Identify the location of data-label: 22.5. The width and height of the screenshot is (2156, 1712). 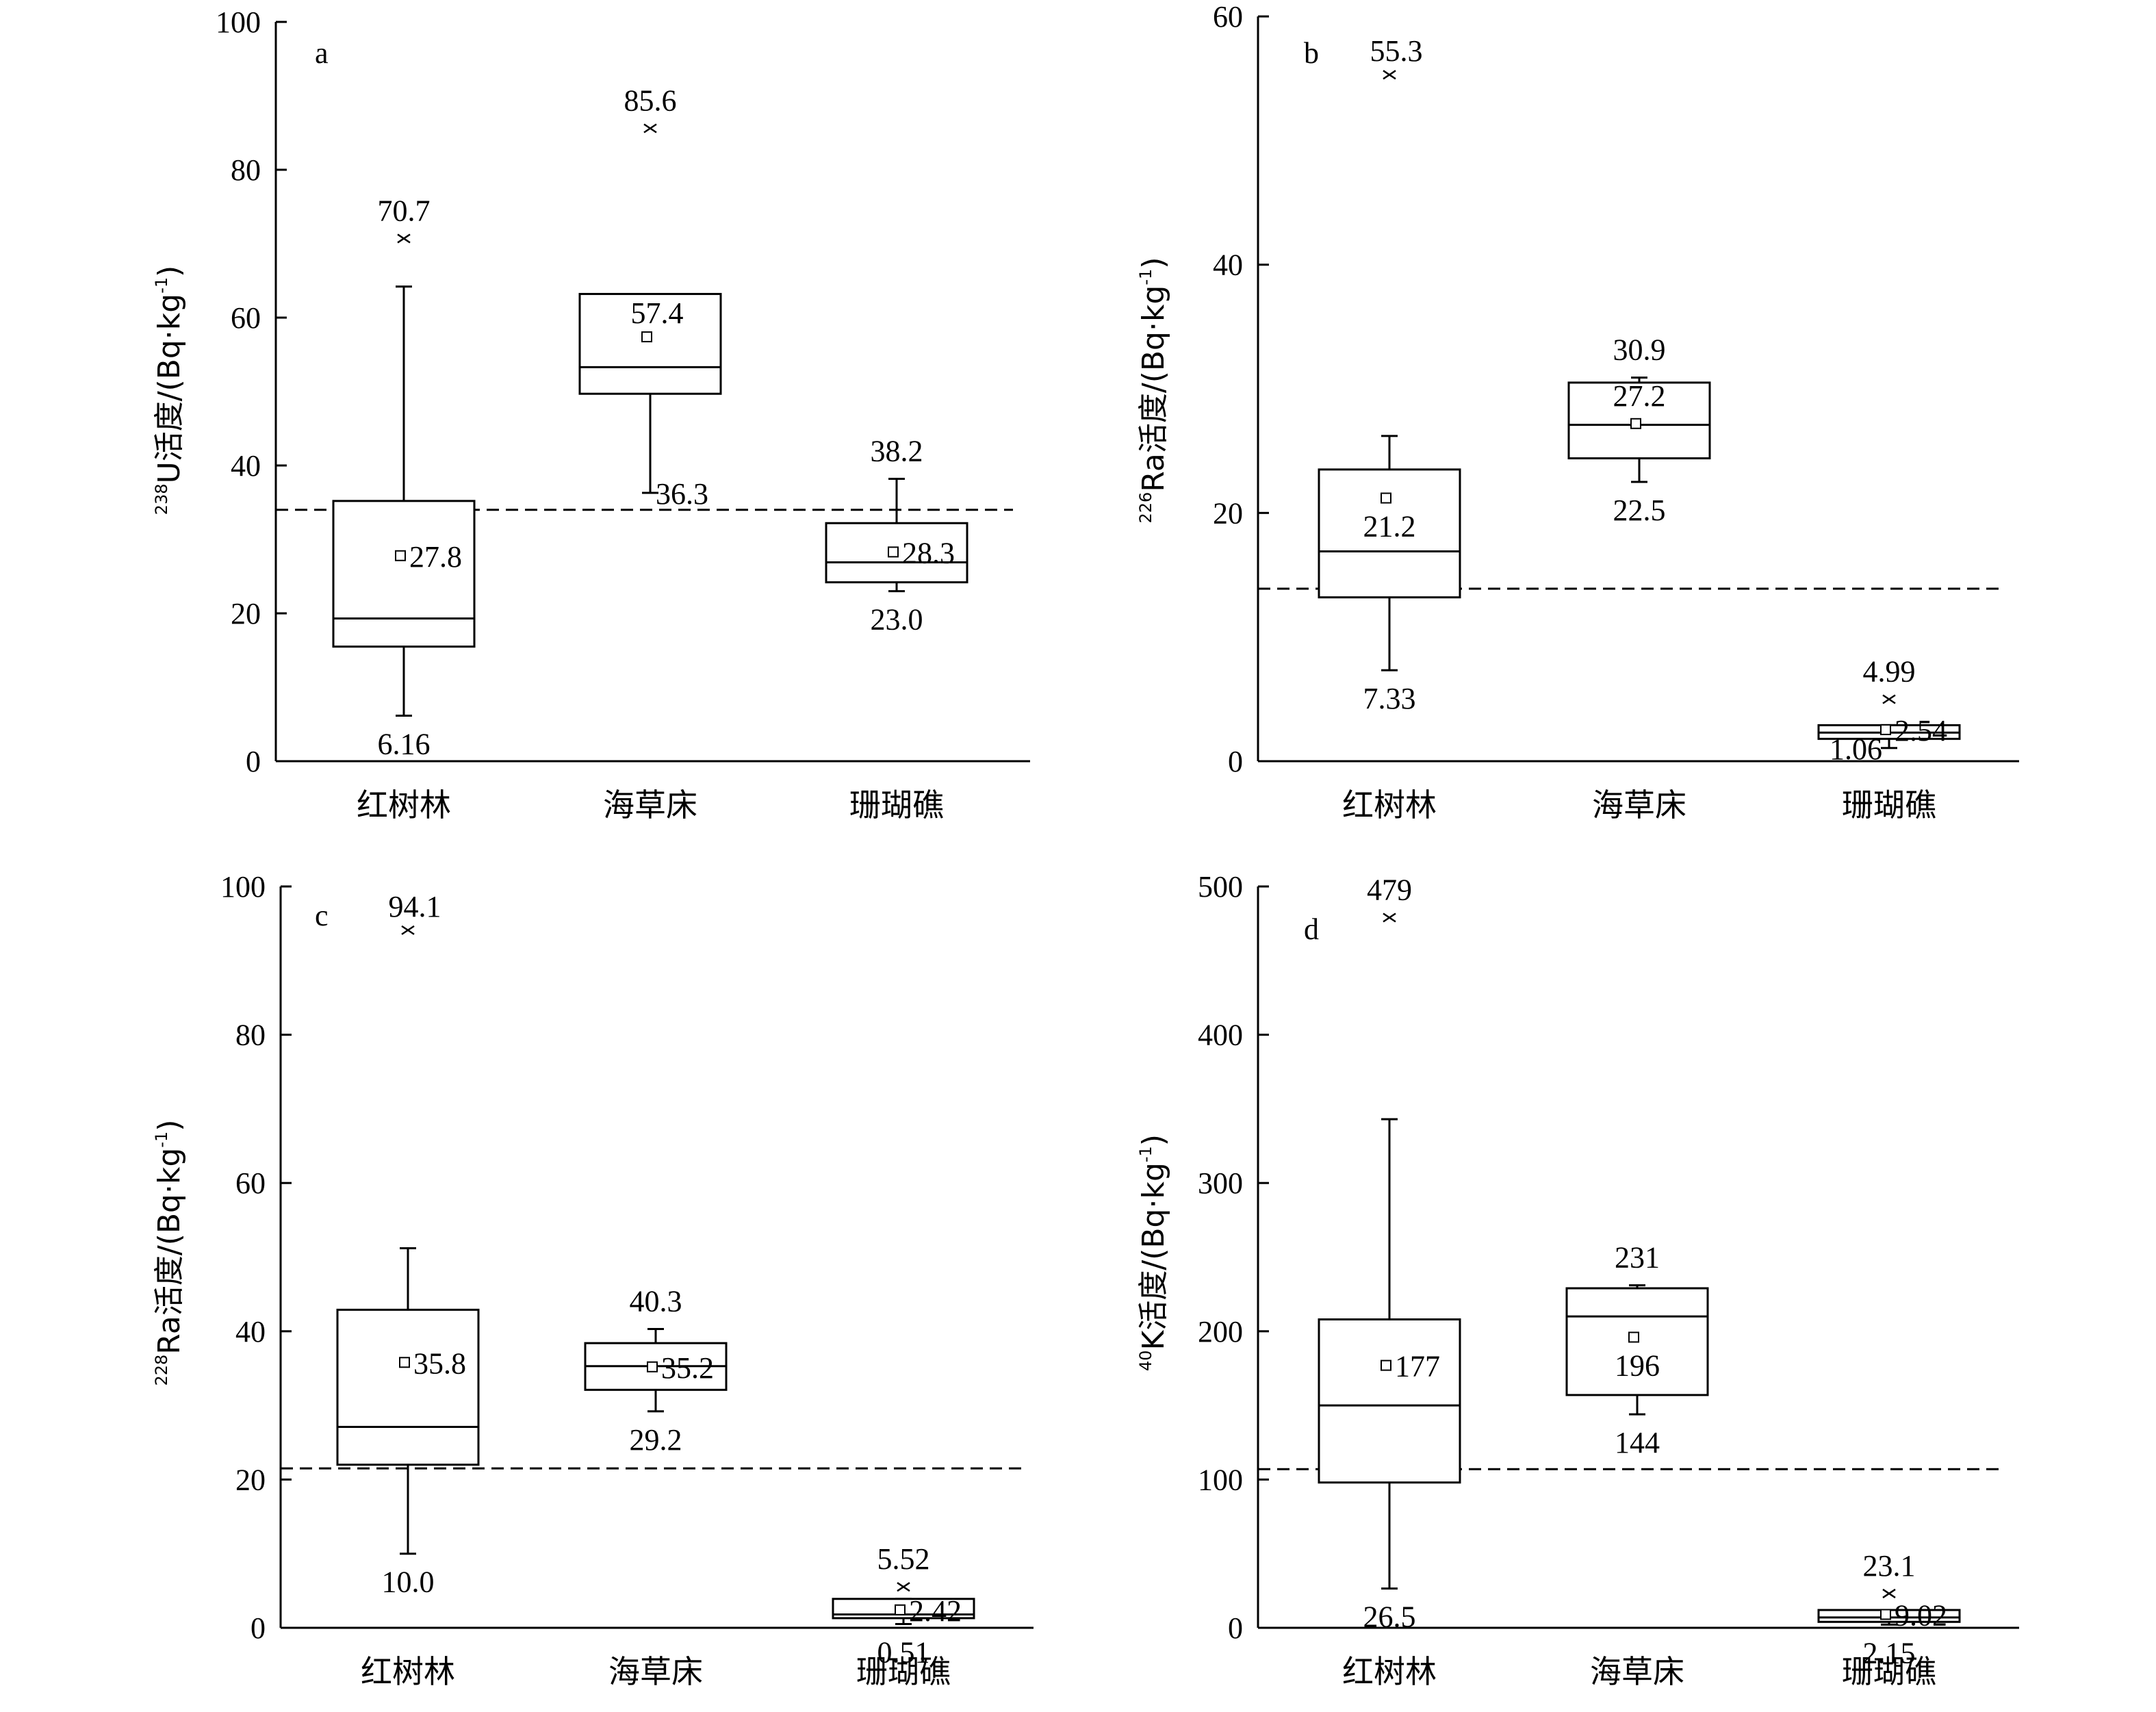
(1639, 511).